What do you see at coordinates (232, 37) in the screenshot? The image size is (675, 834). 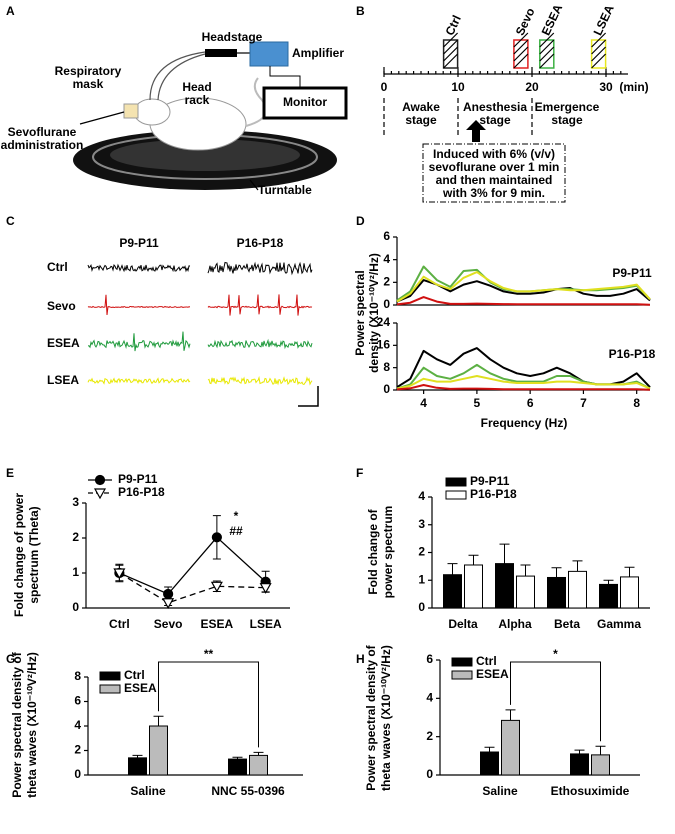 I see `headstage-label: Headstage` at bounding box center [232, 37].